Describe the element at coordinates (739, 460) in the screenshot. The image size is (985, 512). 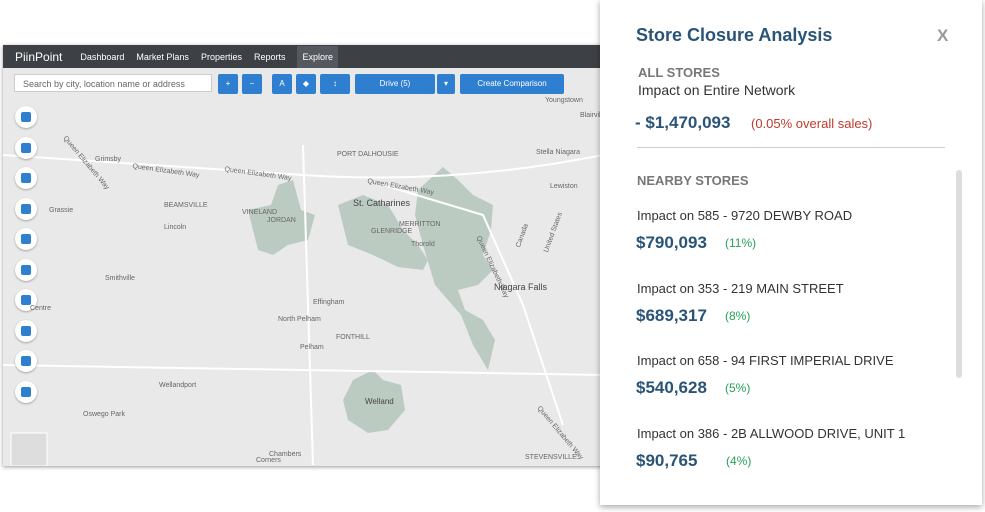
I see `store-share: (4%)` at that location.